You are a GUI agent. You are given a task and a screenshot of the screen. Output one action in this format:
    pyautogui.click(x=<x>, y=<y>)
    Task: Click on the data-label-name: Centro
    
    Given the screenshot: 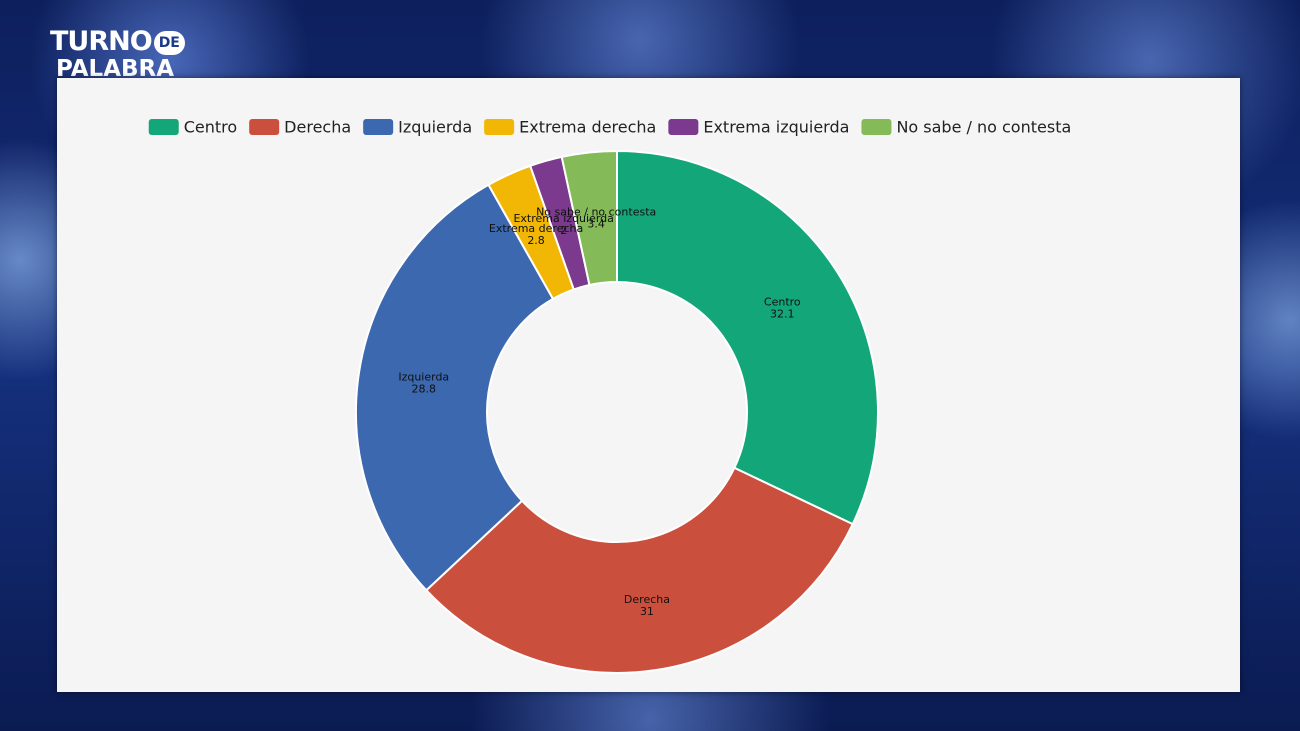 What is the action you would take?
    pyautogui.click(x=782, y=302)
    